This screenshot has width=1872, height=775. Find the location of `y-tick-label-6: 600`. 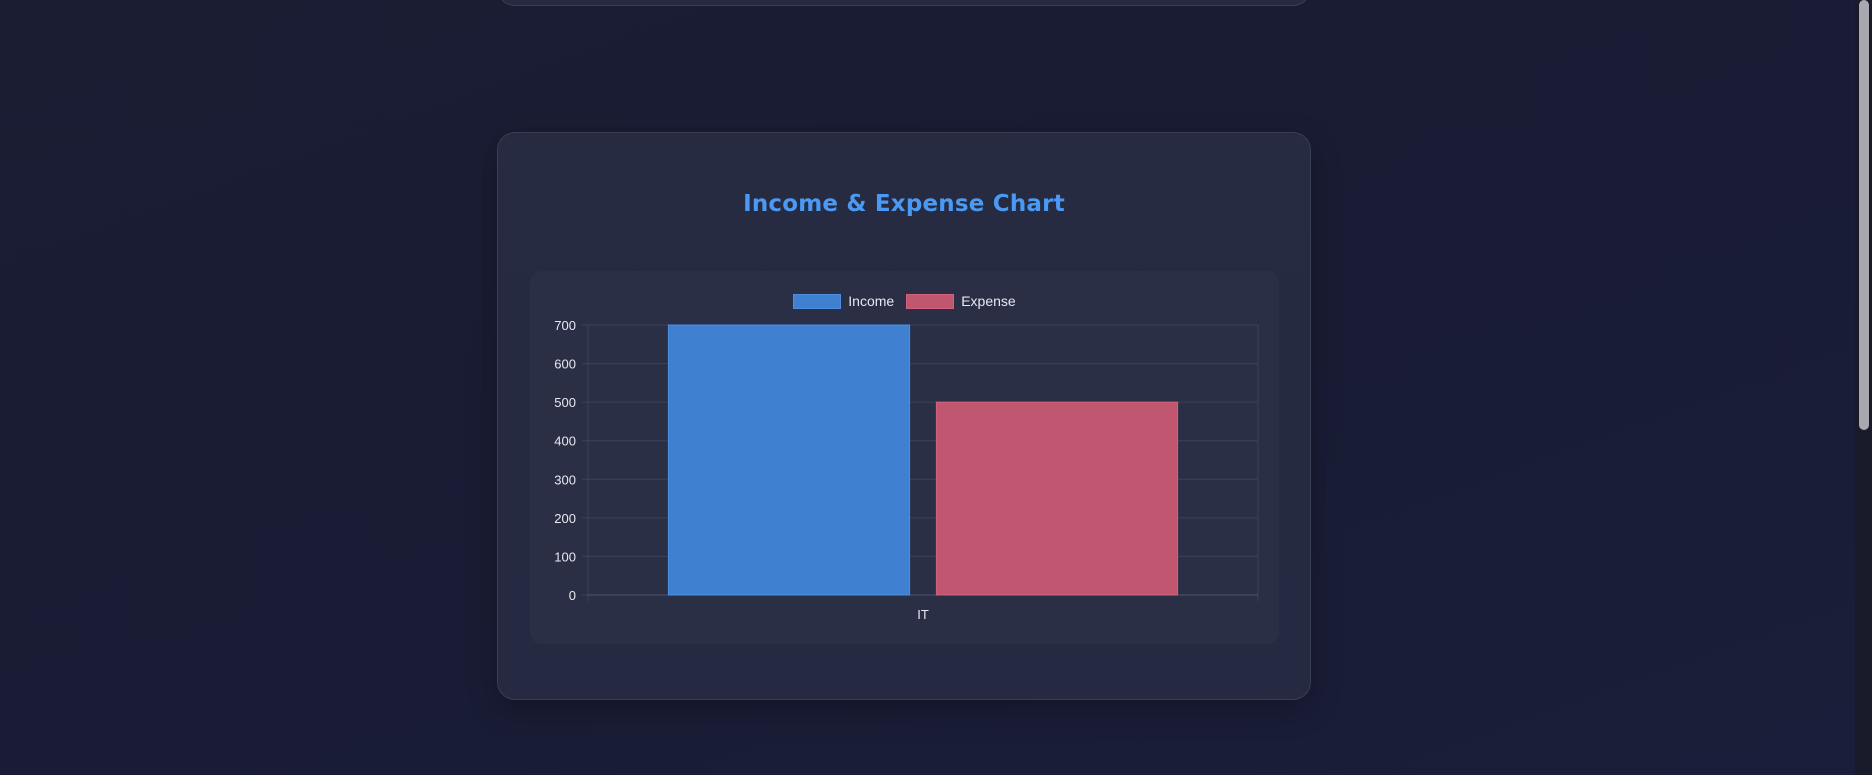

y-tick-label-6: 600 is located at coordinates (565, 364).